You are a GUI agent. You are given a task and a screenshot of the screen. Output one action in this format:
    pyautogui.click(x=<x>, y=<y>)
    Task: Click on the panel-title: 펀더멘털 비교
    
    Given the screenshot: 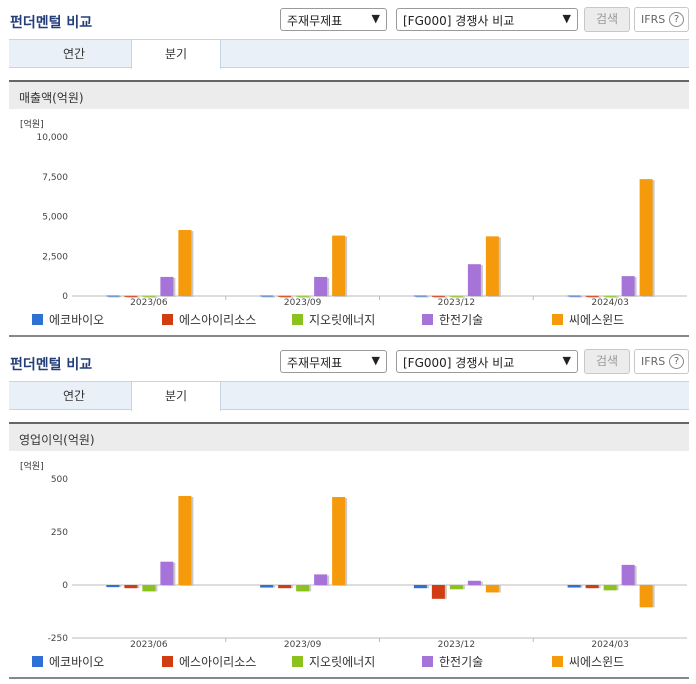 What is the action you would take?
    pyautogui.click(x=51, y=365)
    